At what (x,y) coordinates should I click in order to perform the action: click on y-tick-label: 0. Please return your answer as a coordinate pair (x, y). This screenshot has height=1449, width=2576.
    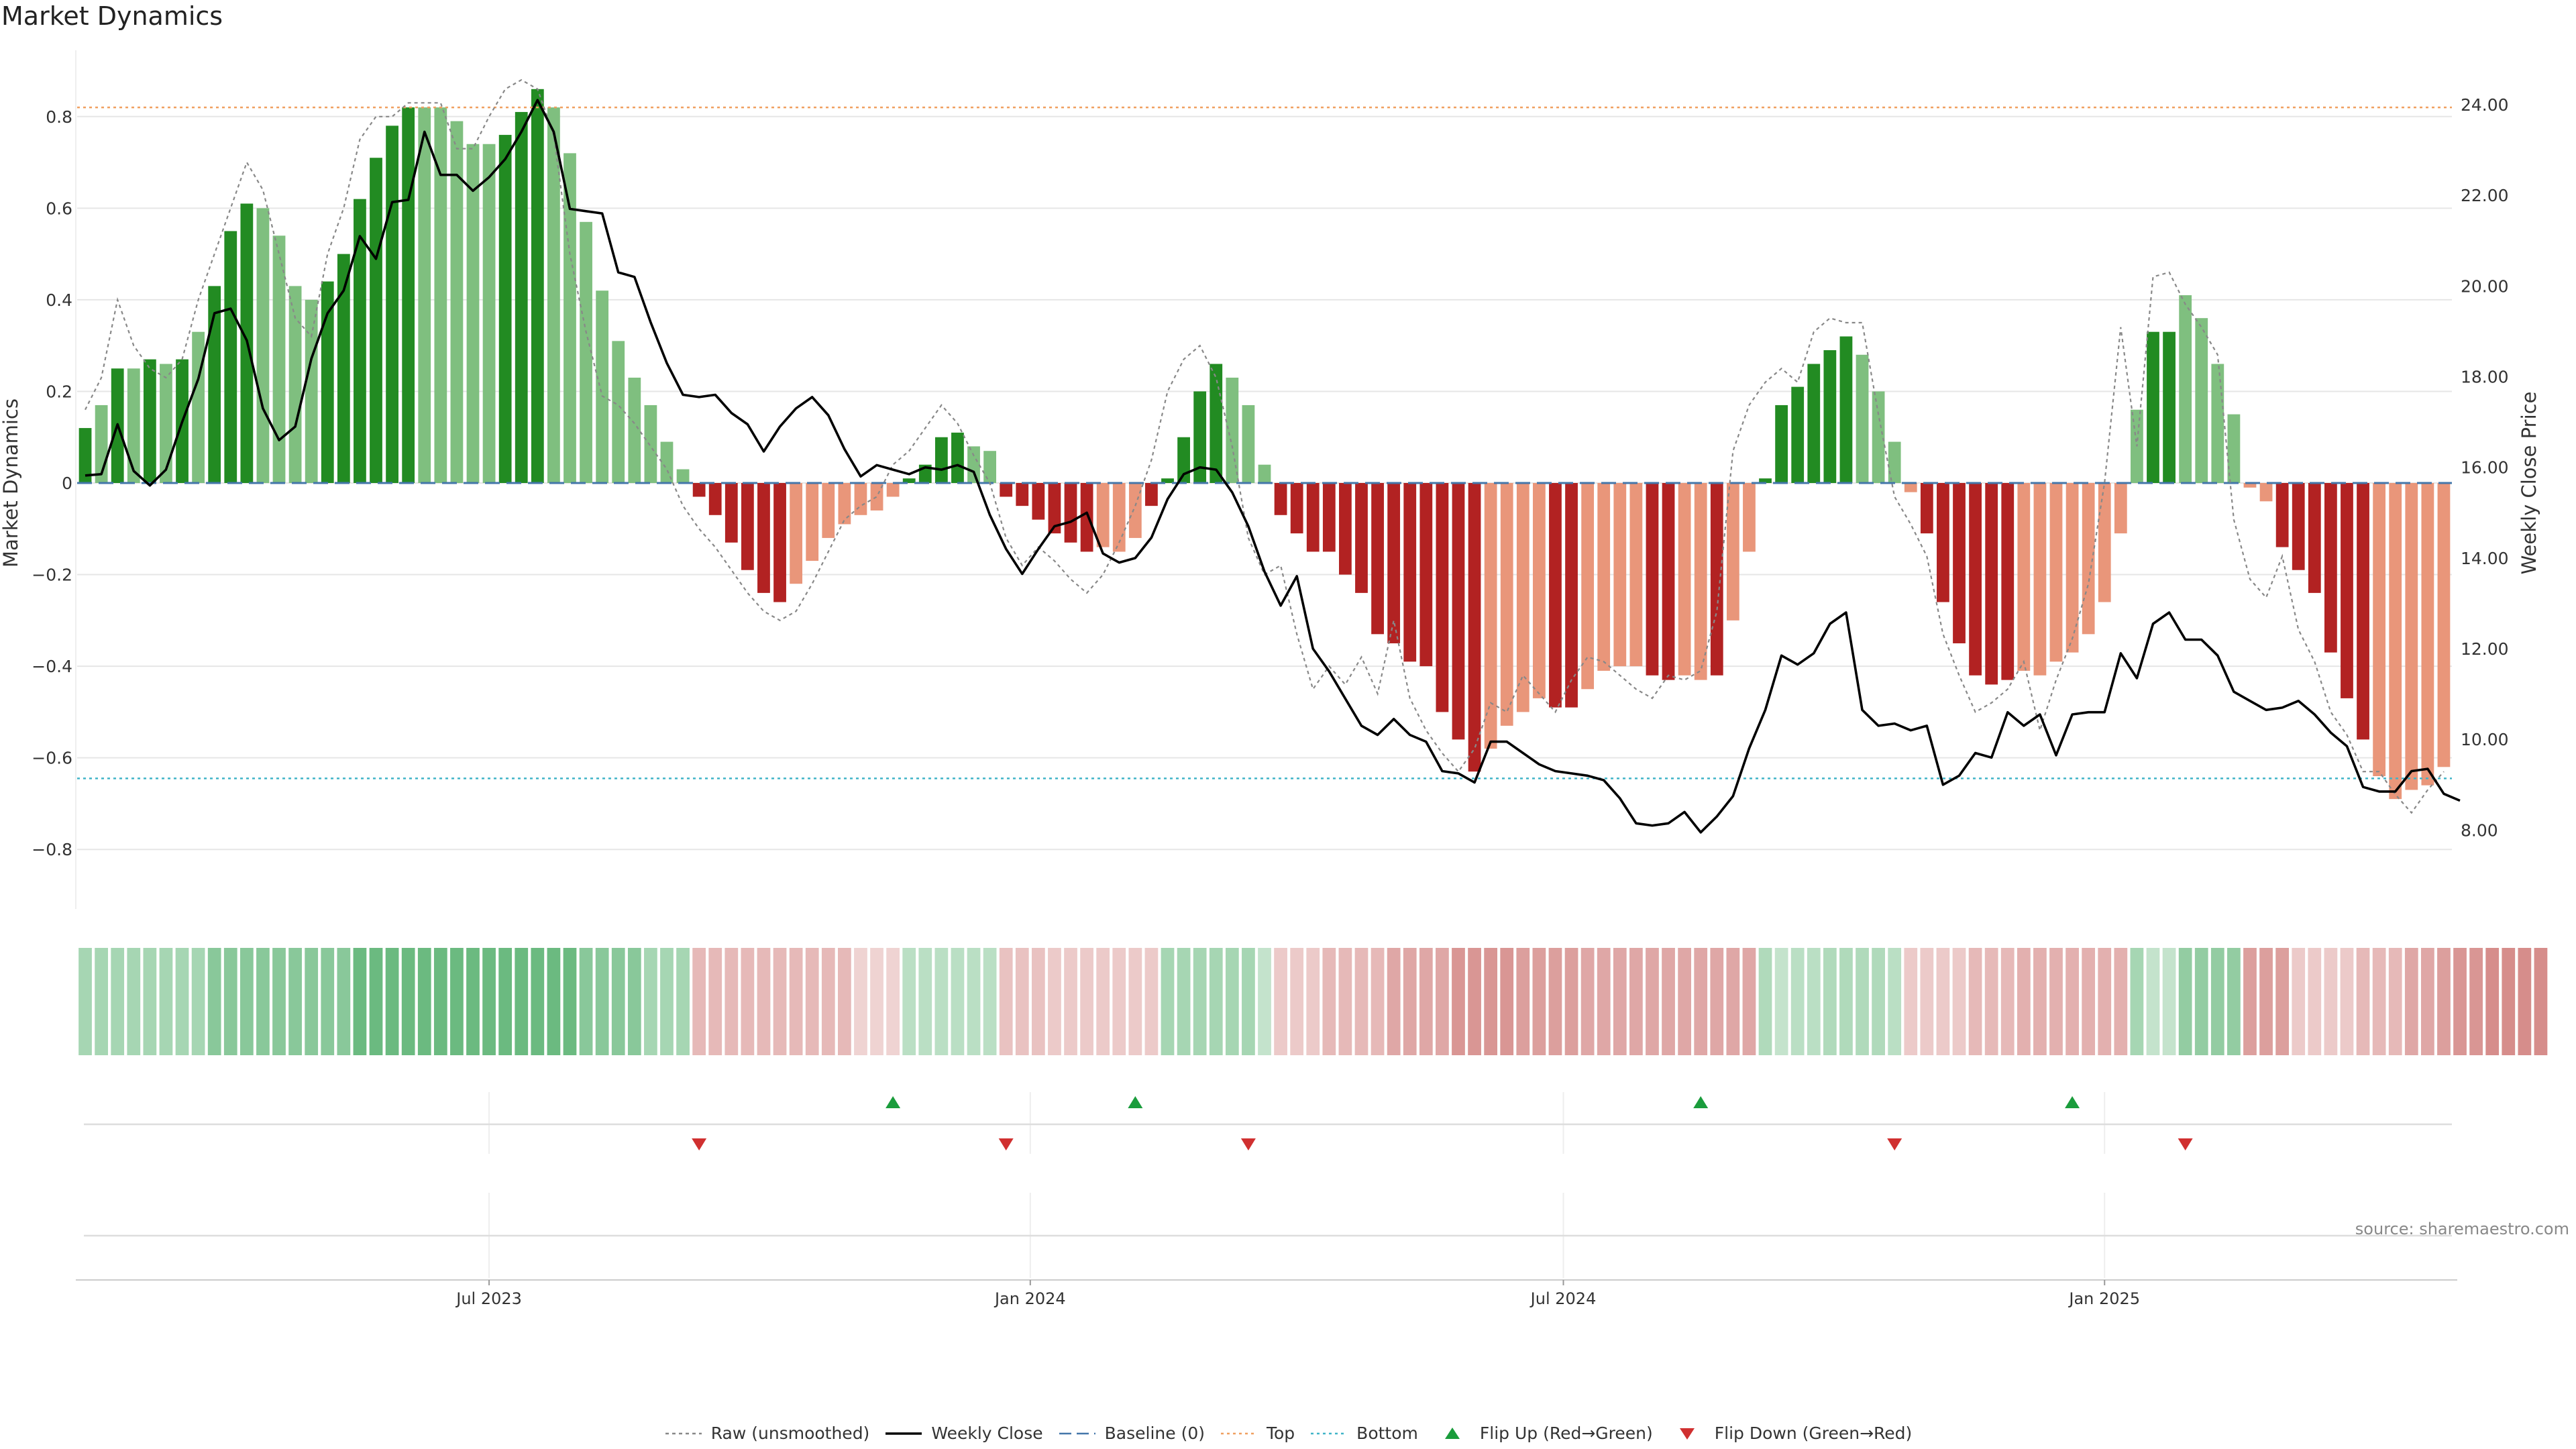
    Looking at the image, I should click on (67, 483).